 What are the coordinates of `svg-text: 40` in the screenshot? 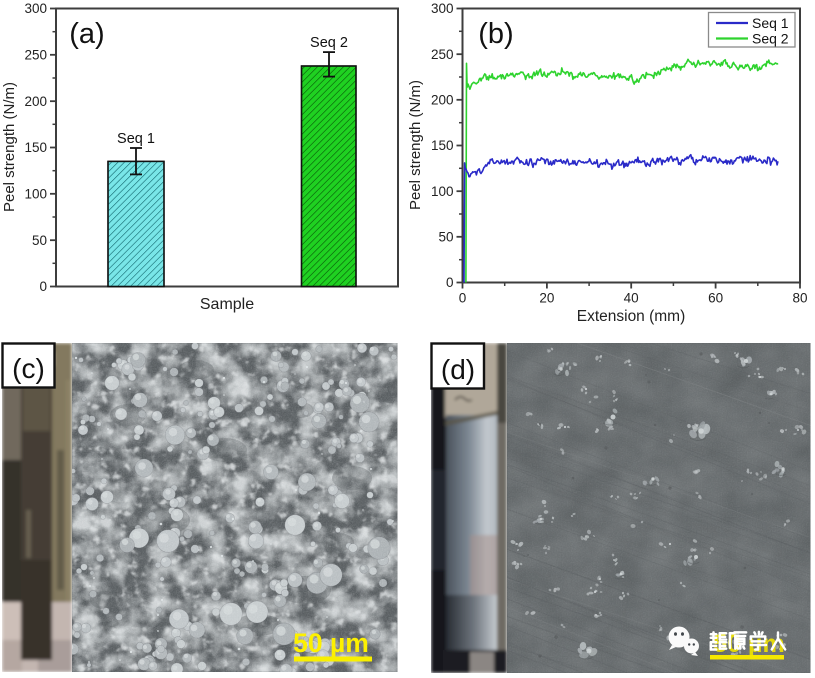 It's located at (631, 298).